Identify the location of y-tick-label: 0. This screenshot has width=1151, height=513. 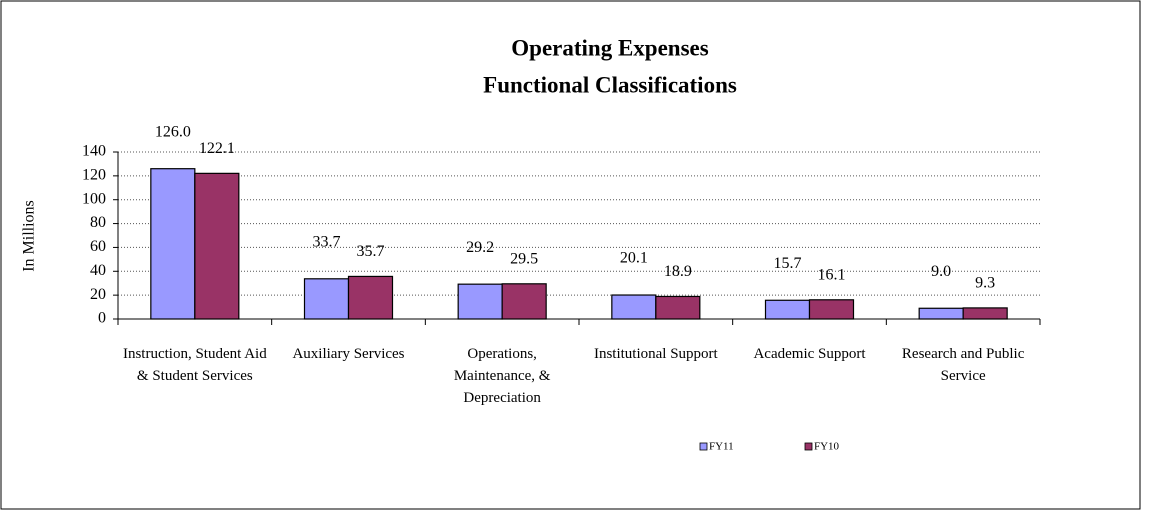
(102, 318).